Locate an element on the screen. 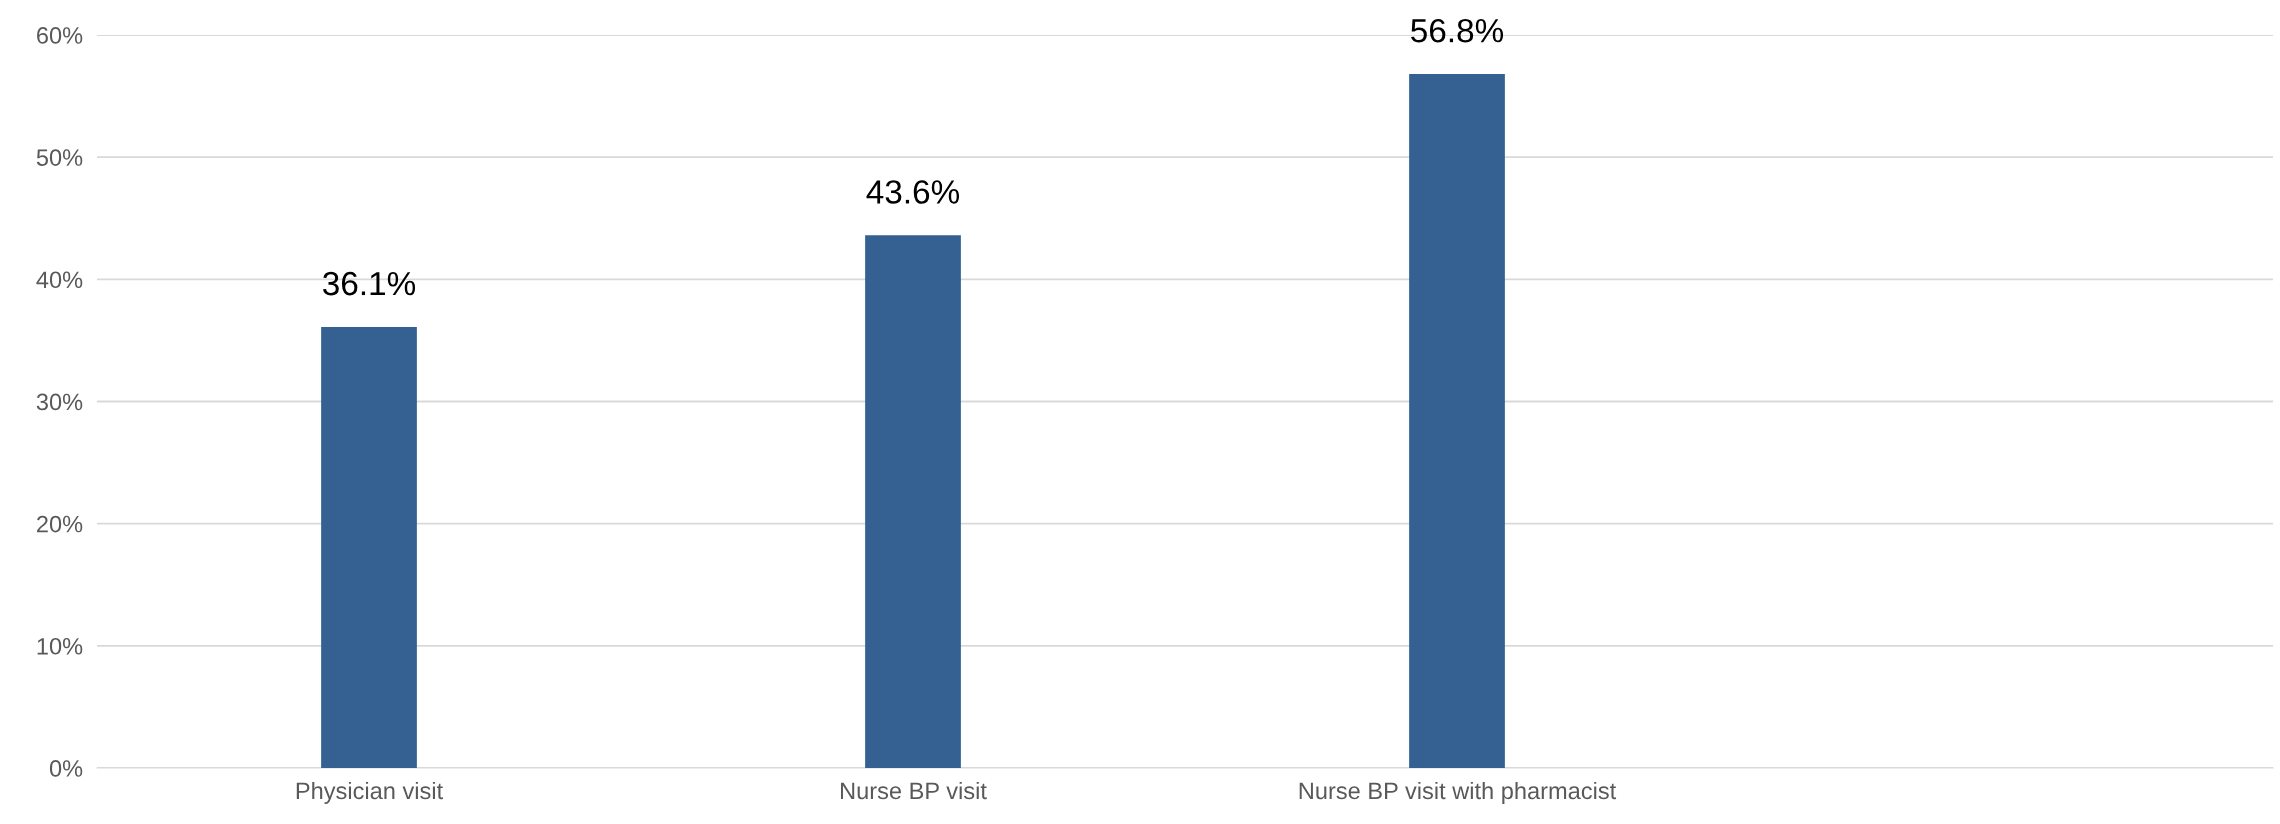 This screenshot has height=824, width=2280. y-tick-label: 20% is located at coordinates (60, 524).